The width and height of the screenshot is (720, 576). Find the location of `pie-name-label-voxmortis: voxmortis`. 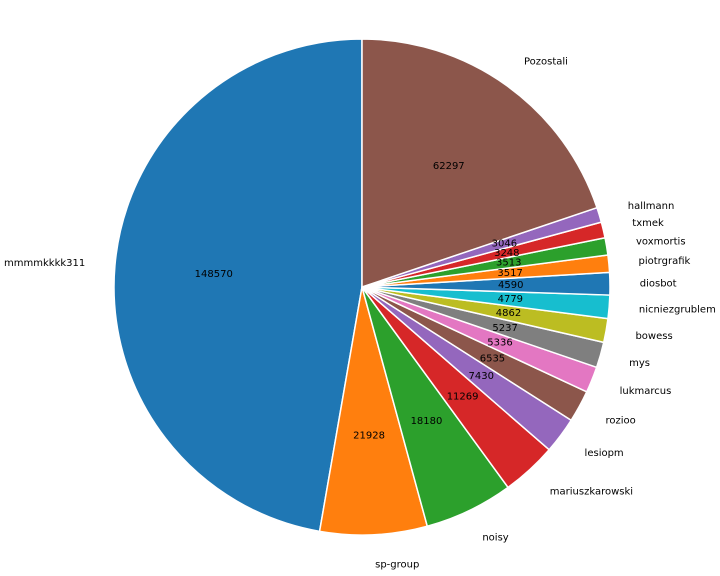

pie-name-label-voxmortis: voxmortis is located at coordinates (661, 241).